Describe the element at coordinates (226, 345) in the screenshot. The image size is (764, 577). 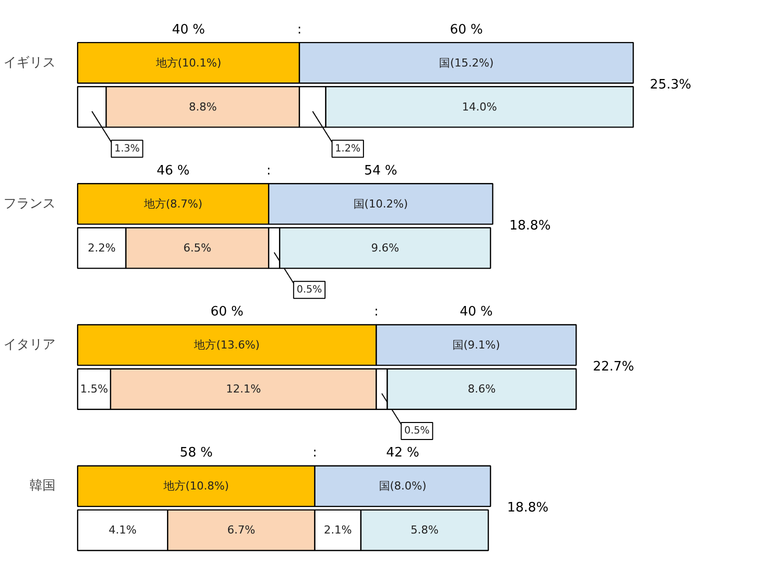
I see `data-label: 地方(13.6%)` at that location.